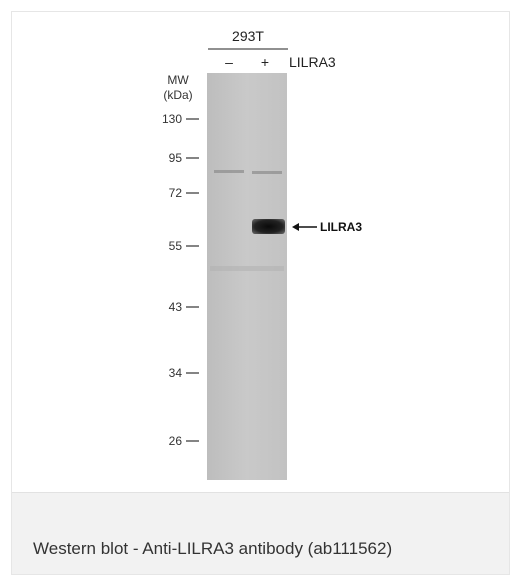 This screenshot has height=576, width=511. Describe the element at coordinates (268, 226) in the screenshot. I see `lilra3-band` at that location.